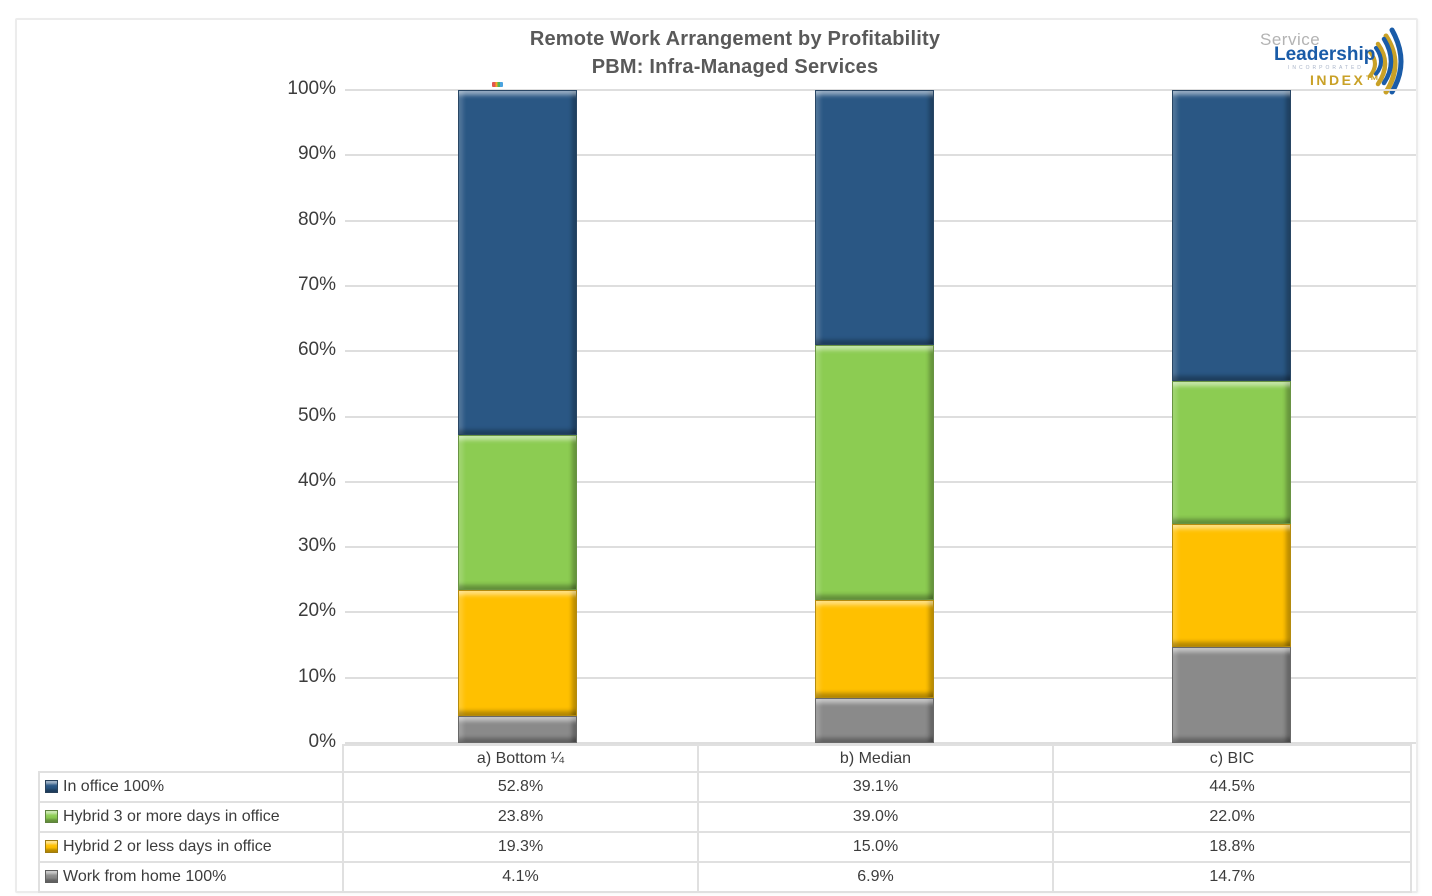  What do you see at coordinates (875, 877) in the screenshot?
I see `value-cell: 6.9%` at bounding box center [875, 877].